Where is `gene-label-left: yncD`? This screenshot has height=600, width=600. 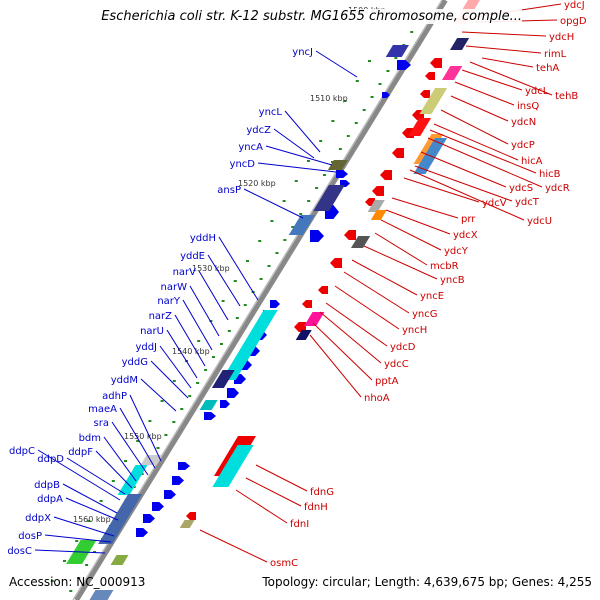
gene-label-left: yncD is located at coordinates (243, 164).